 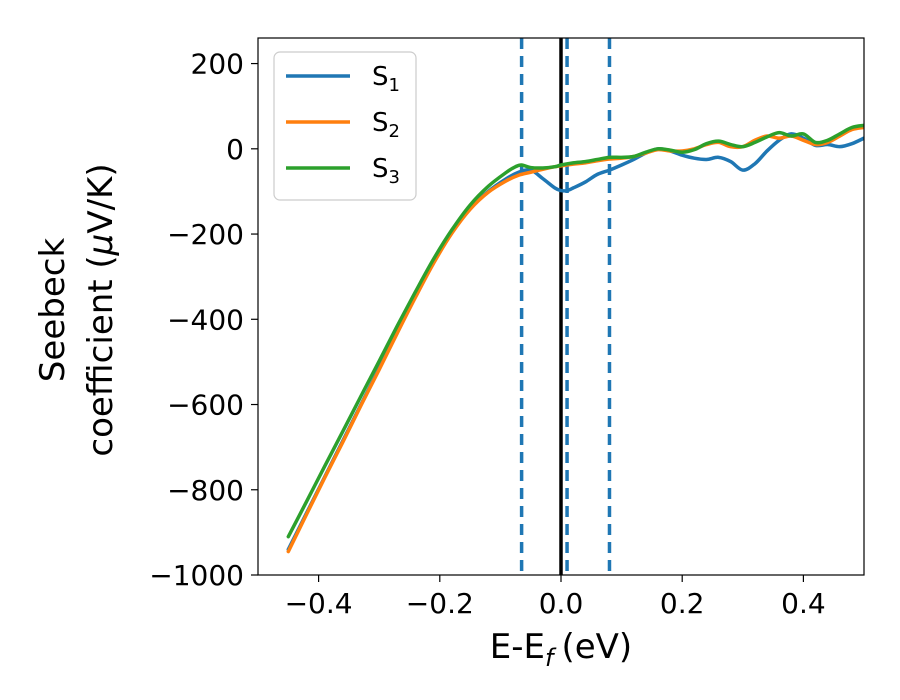 I want to click on legend-label-s3: S3, so click(x=386, y=171).